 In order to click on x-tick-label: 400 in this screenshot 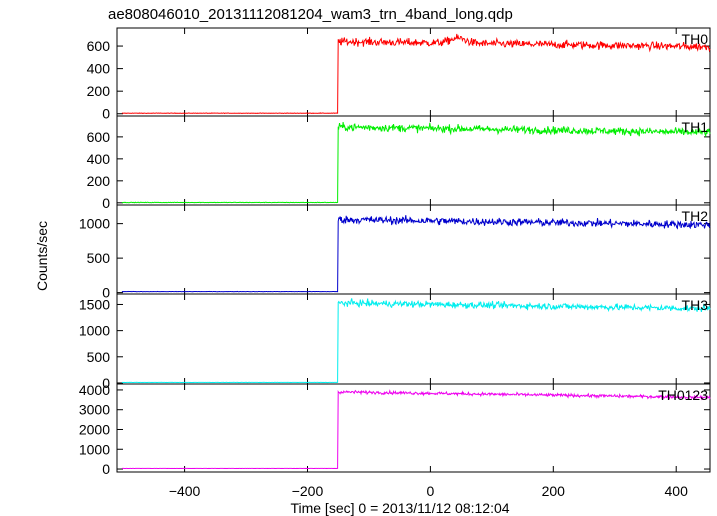, I will do `click(677, 491)`.